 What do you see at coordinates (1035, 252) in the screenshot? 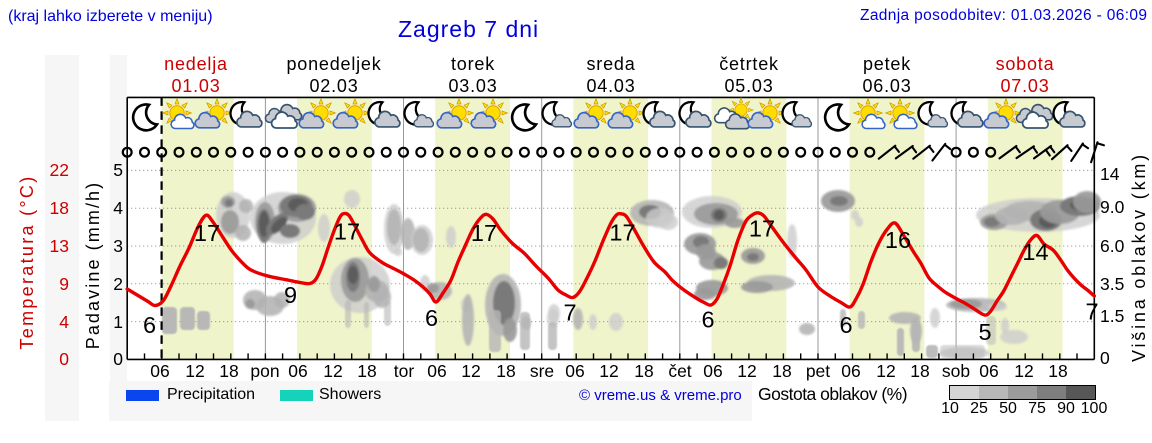
I see `svg-text: 14` at bounding box center [1035, 252].